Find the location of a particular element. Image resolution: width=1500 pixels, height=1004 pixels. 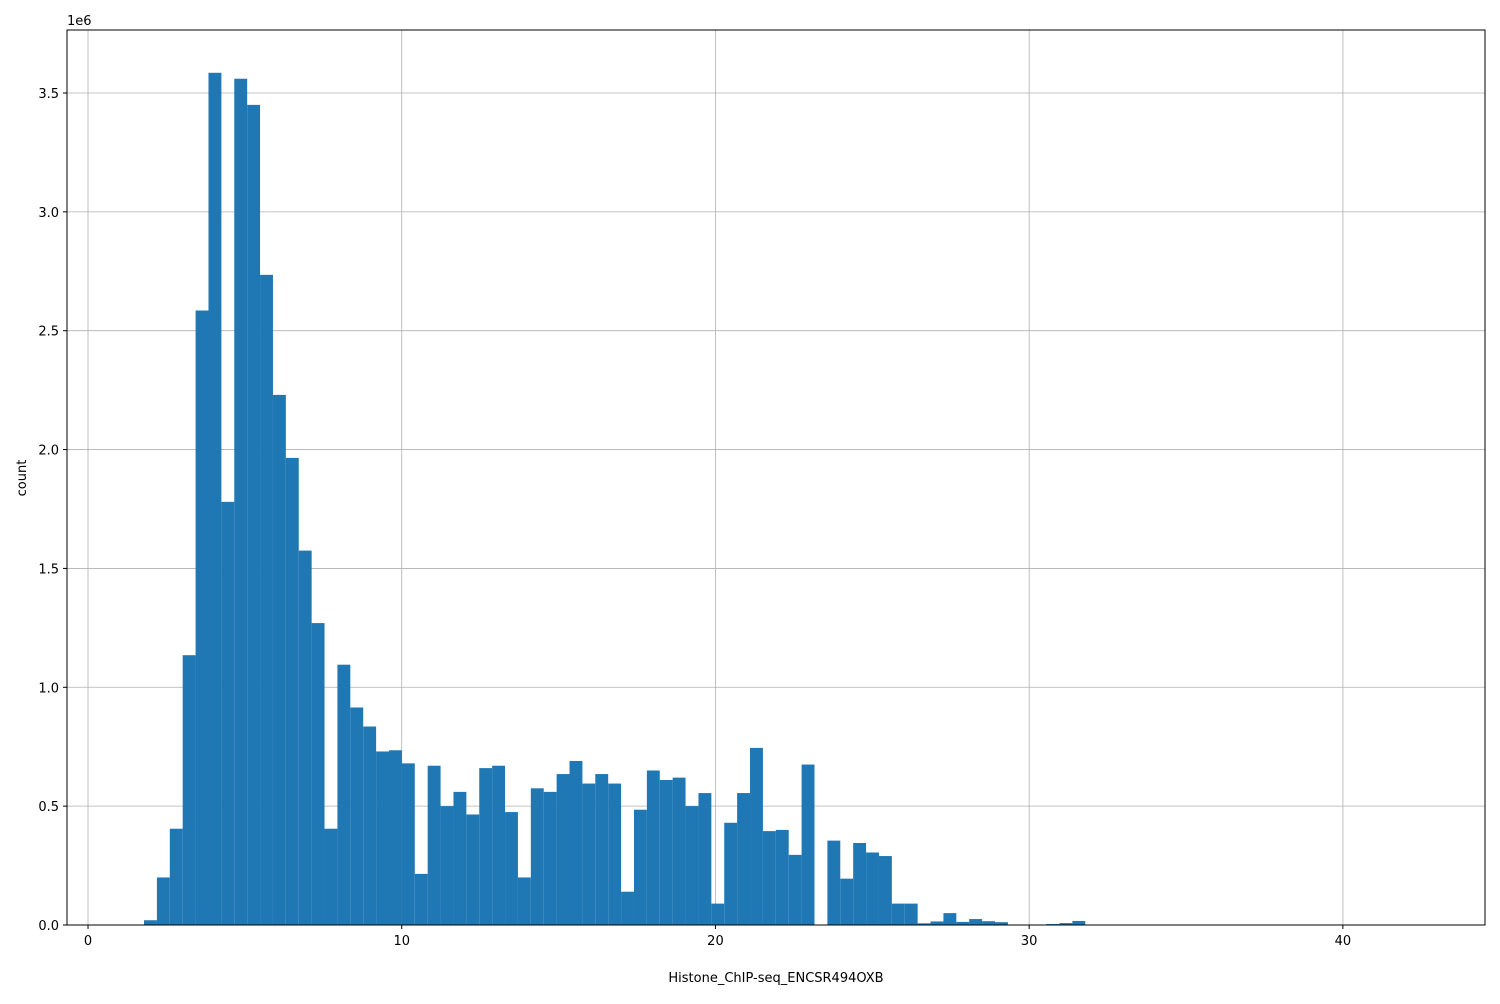

y-axis-label: count is located at coordinates (22, 478).